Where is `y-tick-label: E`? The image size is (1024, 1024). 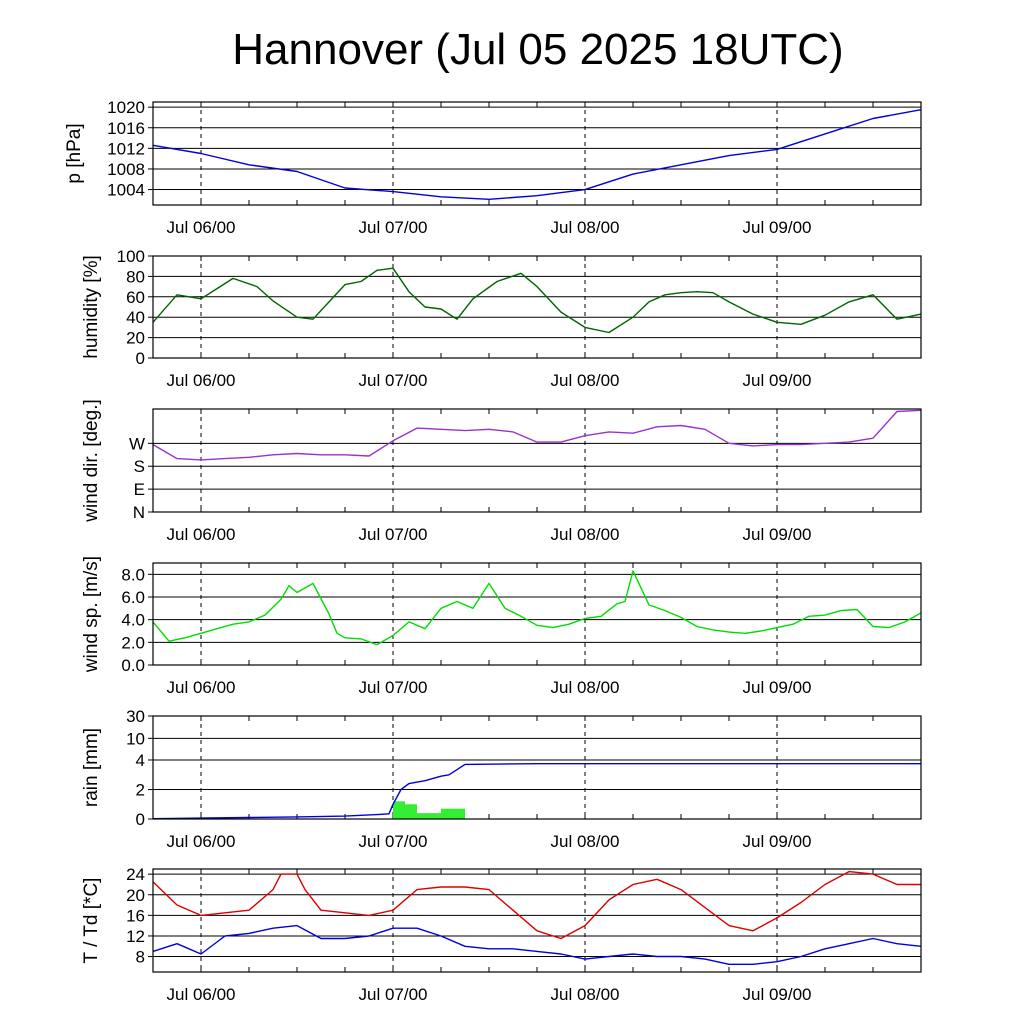
y-tick-label: E is located at coordinates (139, 489).